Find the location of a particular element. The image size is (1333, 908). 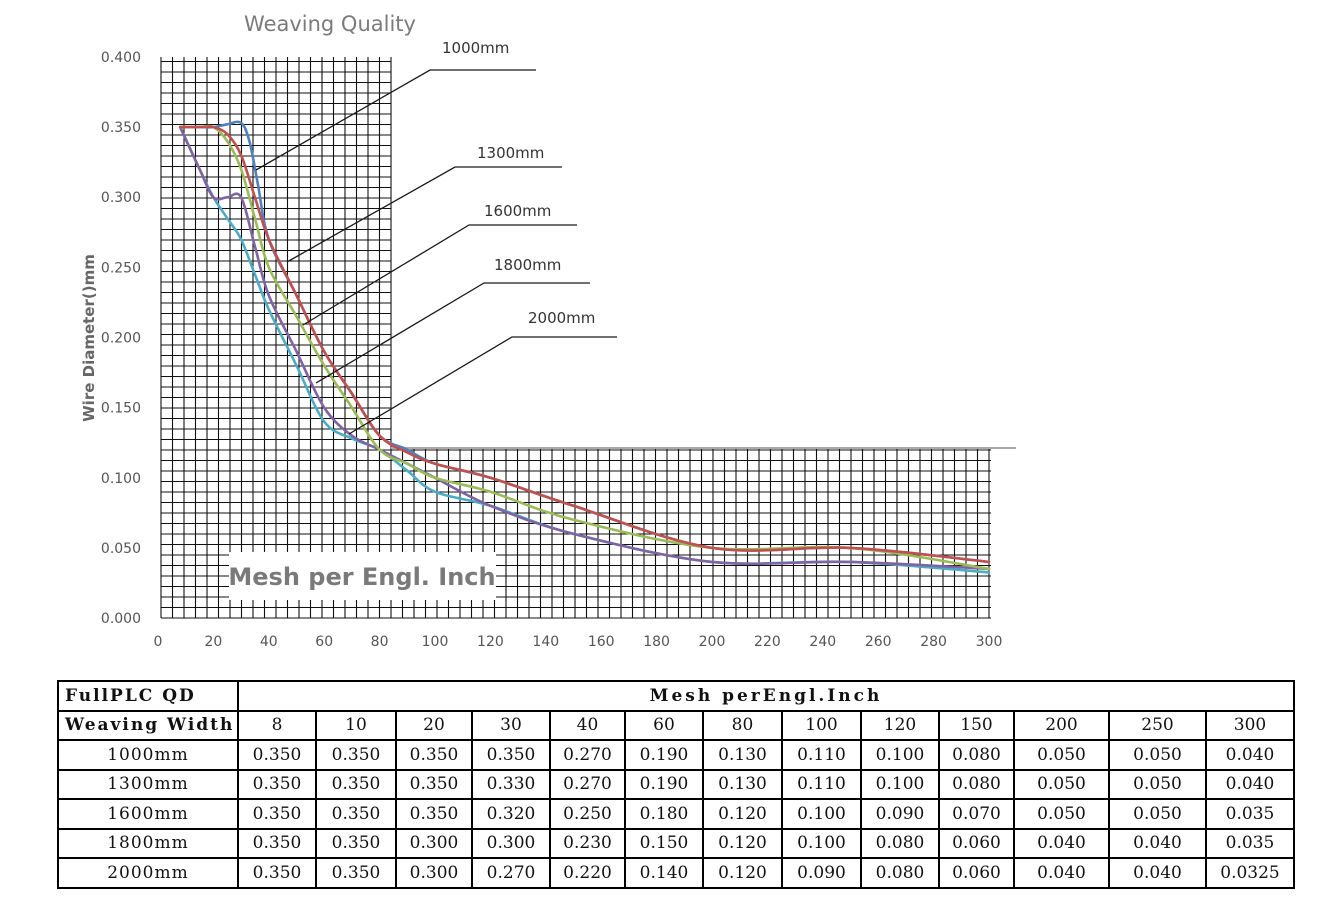

spec-table-header-row: FullPLC QD Mesh perEngl.Inch is located at coordinates (676, 696).